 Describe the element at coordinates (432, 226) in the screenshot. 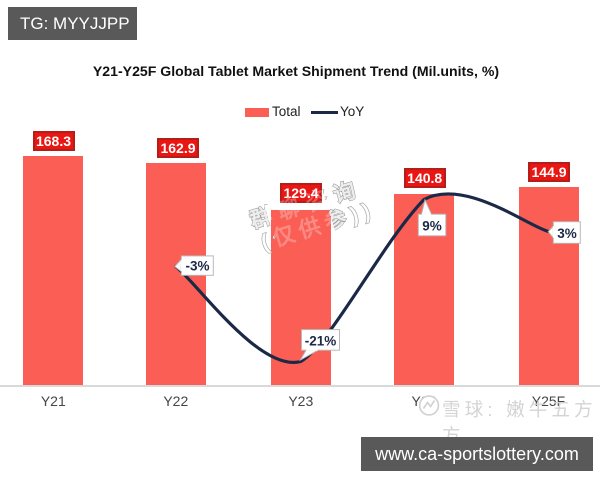

I see `svg-text: 9%` at that location.